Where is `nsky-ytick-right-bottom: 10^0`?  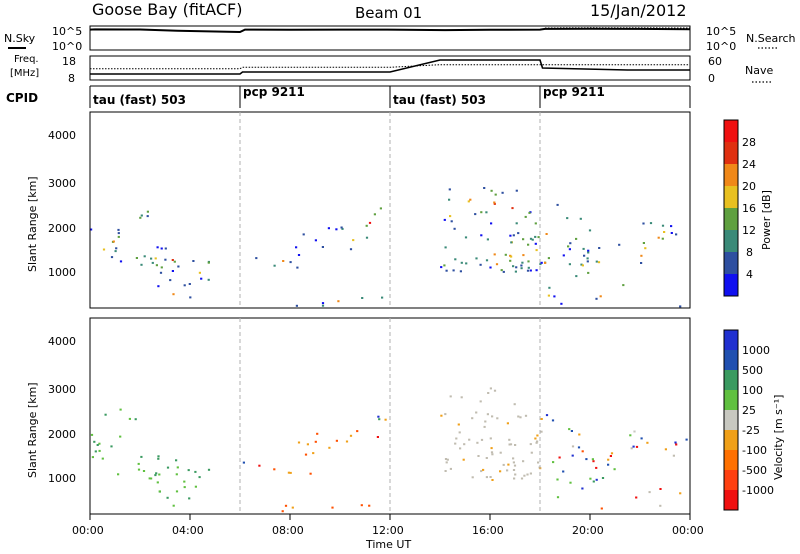 nsky-ytick-right-bottom: 10^0 is located at coordinates (721, 46).